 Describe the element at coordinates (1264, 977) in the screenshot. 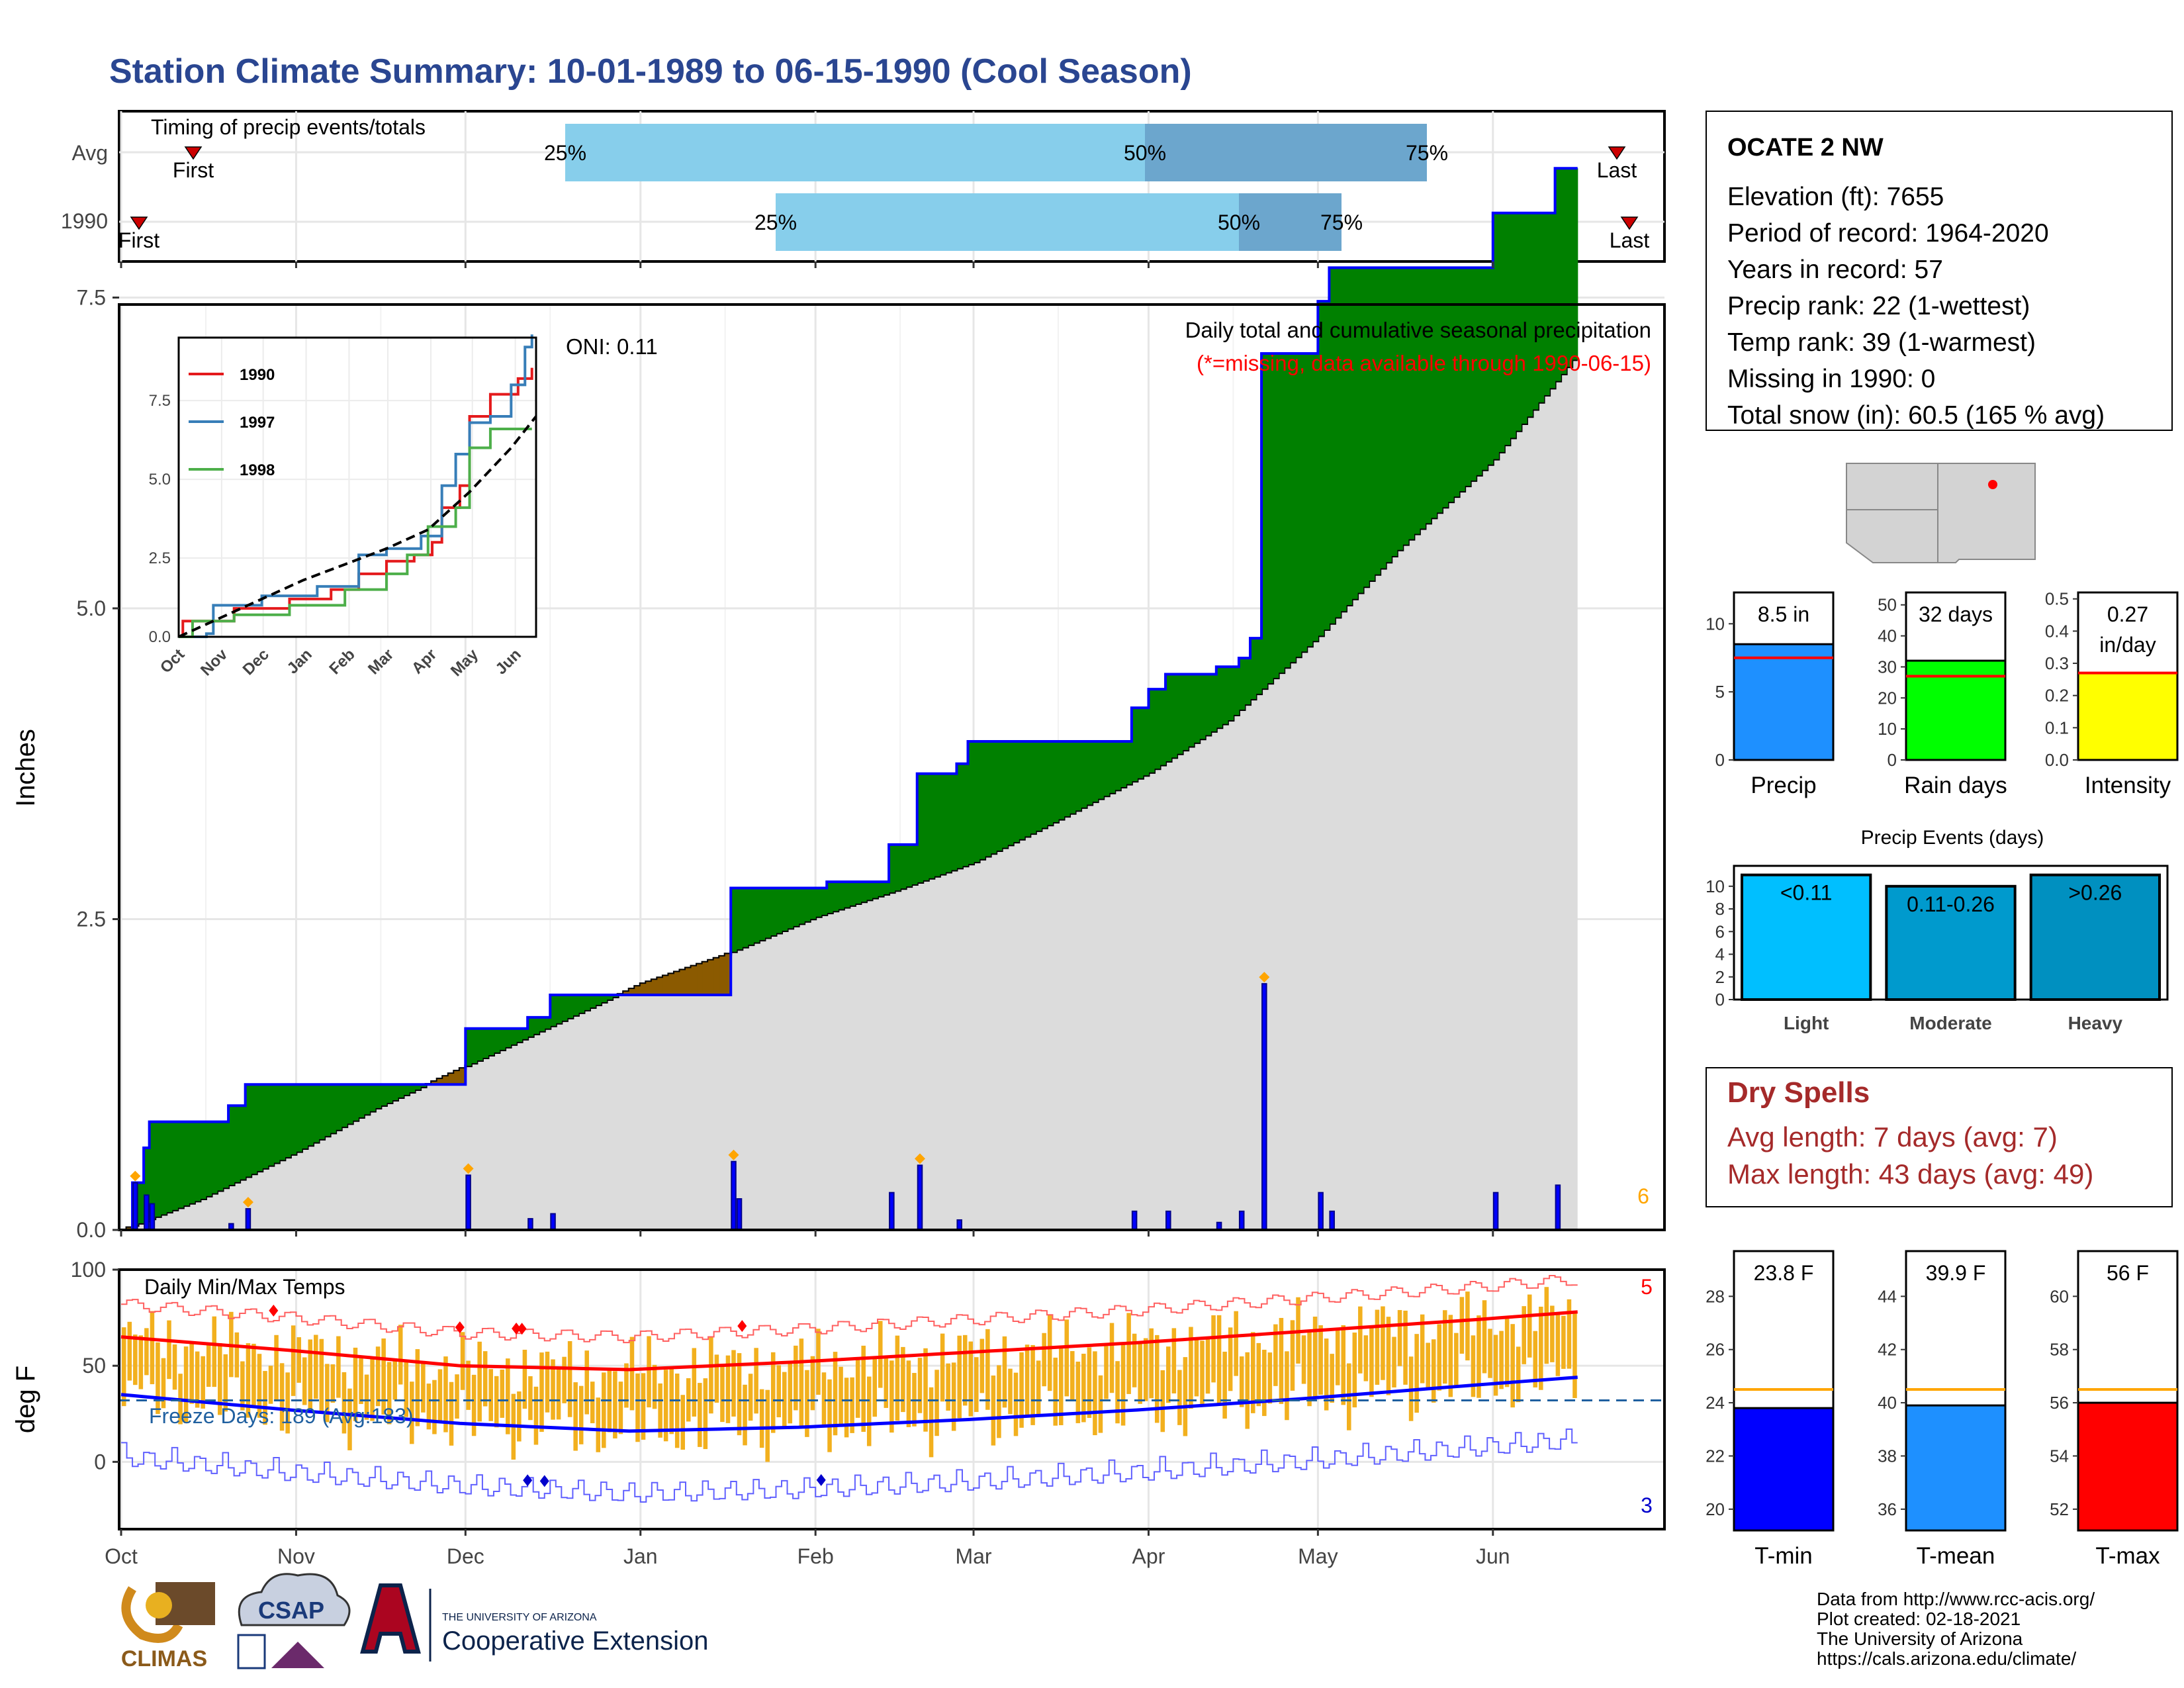

I see `snow-marker` at that location.